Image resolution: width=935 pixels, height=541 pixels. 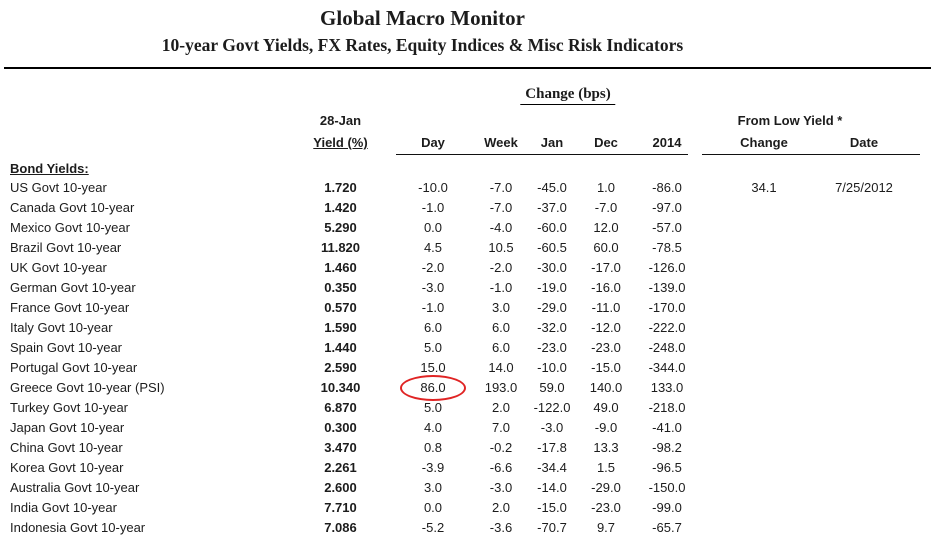 I want to click on cell-change-jan: 59.0, so click(x=552, y=387).